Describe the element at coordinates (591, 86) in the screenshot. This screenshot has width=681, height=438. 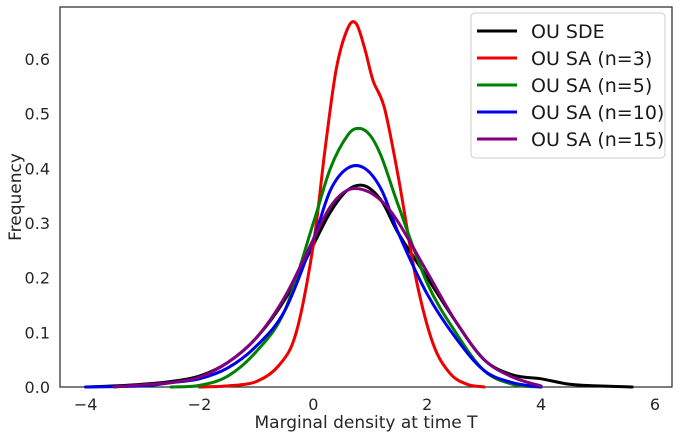
I see `legend-label-3: OU SA (n=5)` at that location.